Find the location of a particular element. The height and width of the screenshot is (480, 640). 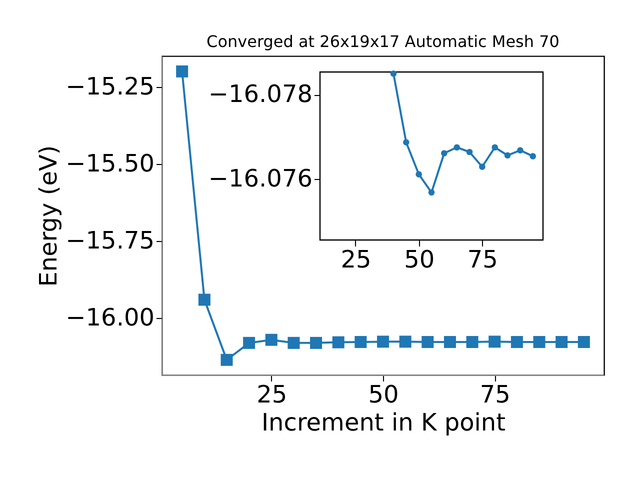

y-tick-label: −15.50 is located at coordinates (110, 163).